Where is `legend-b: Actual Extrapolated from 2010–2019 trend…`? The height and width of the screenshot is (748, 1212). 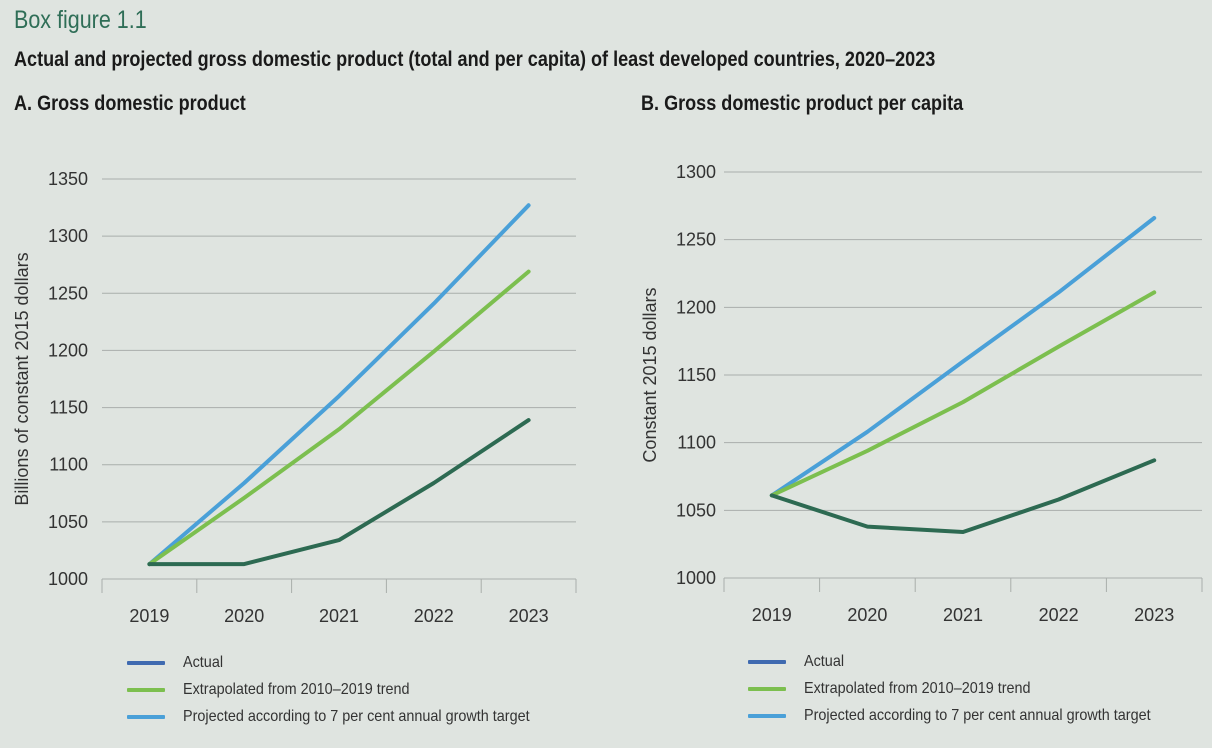
legend-b: Actual Extrapolated from 2010–2019 trend… is located at coordinates (968, 688).